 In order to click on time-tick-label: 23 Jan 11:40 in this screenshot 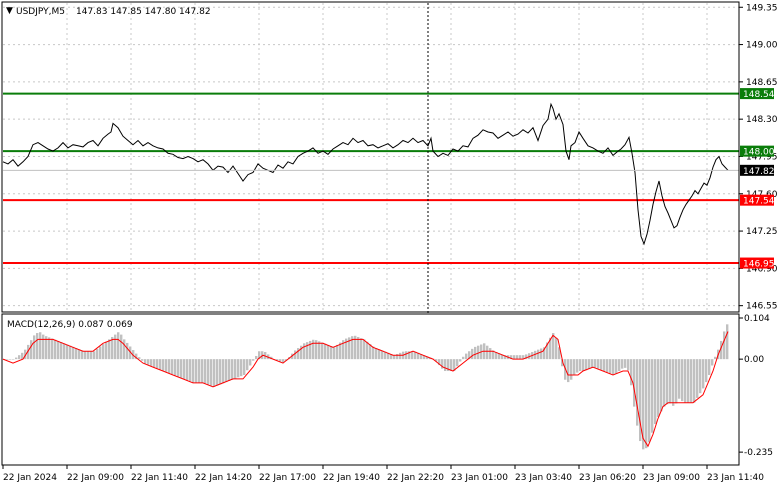, I will do `click(735, 478)`.